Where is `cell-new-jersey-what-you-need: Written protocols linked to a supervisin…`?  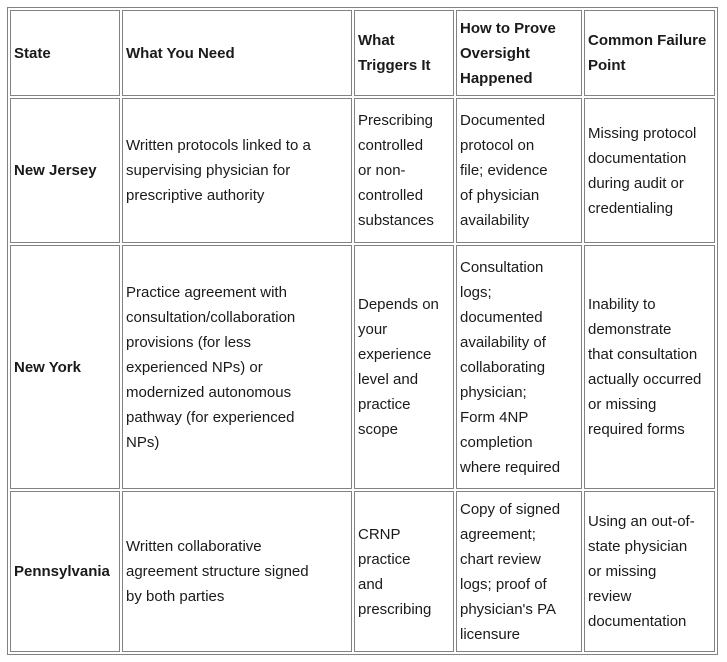 cell-new-jersey-what-you-need: Written protocols linked to a supervisin… is located at coordinates (237, 170).